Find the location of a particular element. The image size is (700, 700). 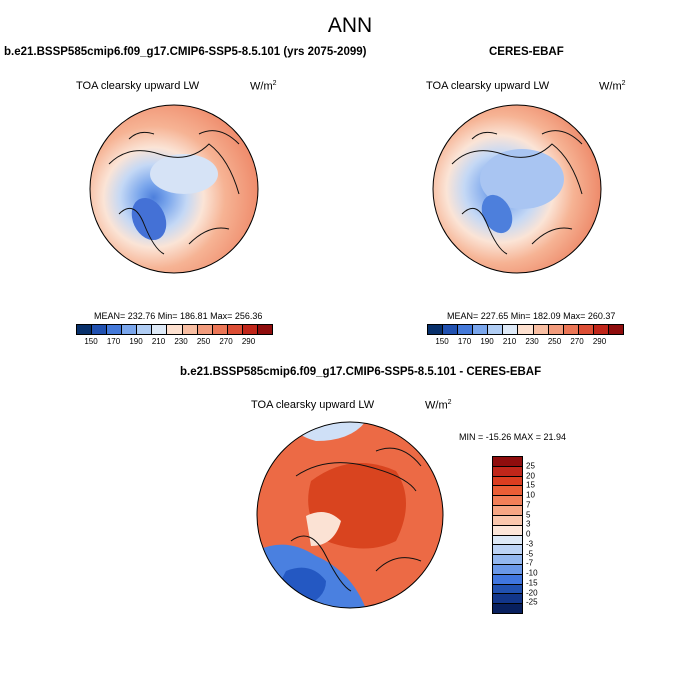

diff-colorbar-ticks: 25 20 15 10 7 5 3 0 -3 -5 -7 -10 -15 -20 -25 is located at coordinates (541, 534).